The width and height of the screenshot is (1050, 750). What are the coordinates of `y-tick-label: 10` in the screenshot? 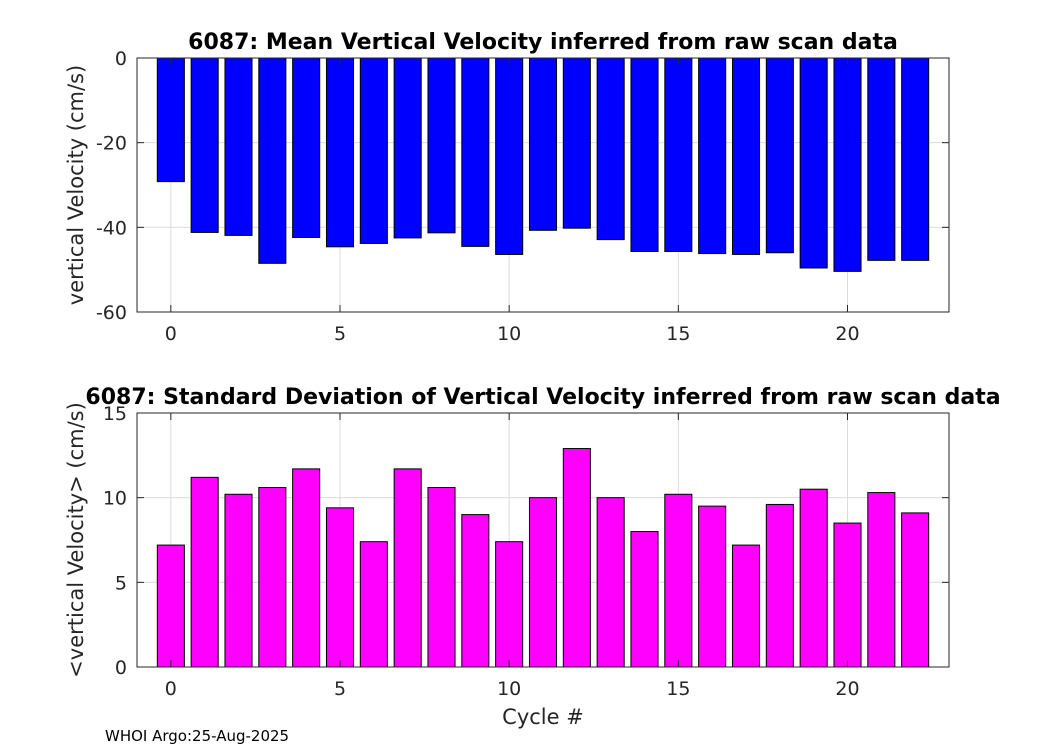 It's located at (115, 499).